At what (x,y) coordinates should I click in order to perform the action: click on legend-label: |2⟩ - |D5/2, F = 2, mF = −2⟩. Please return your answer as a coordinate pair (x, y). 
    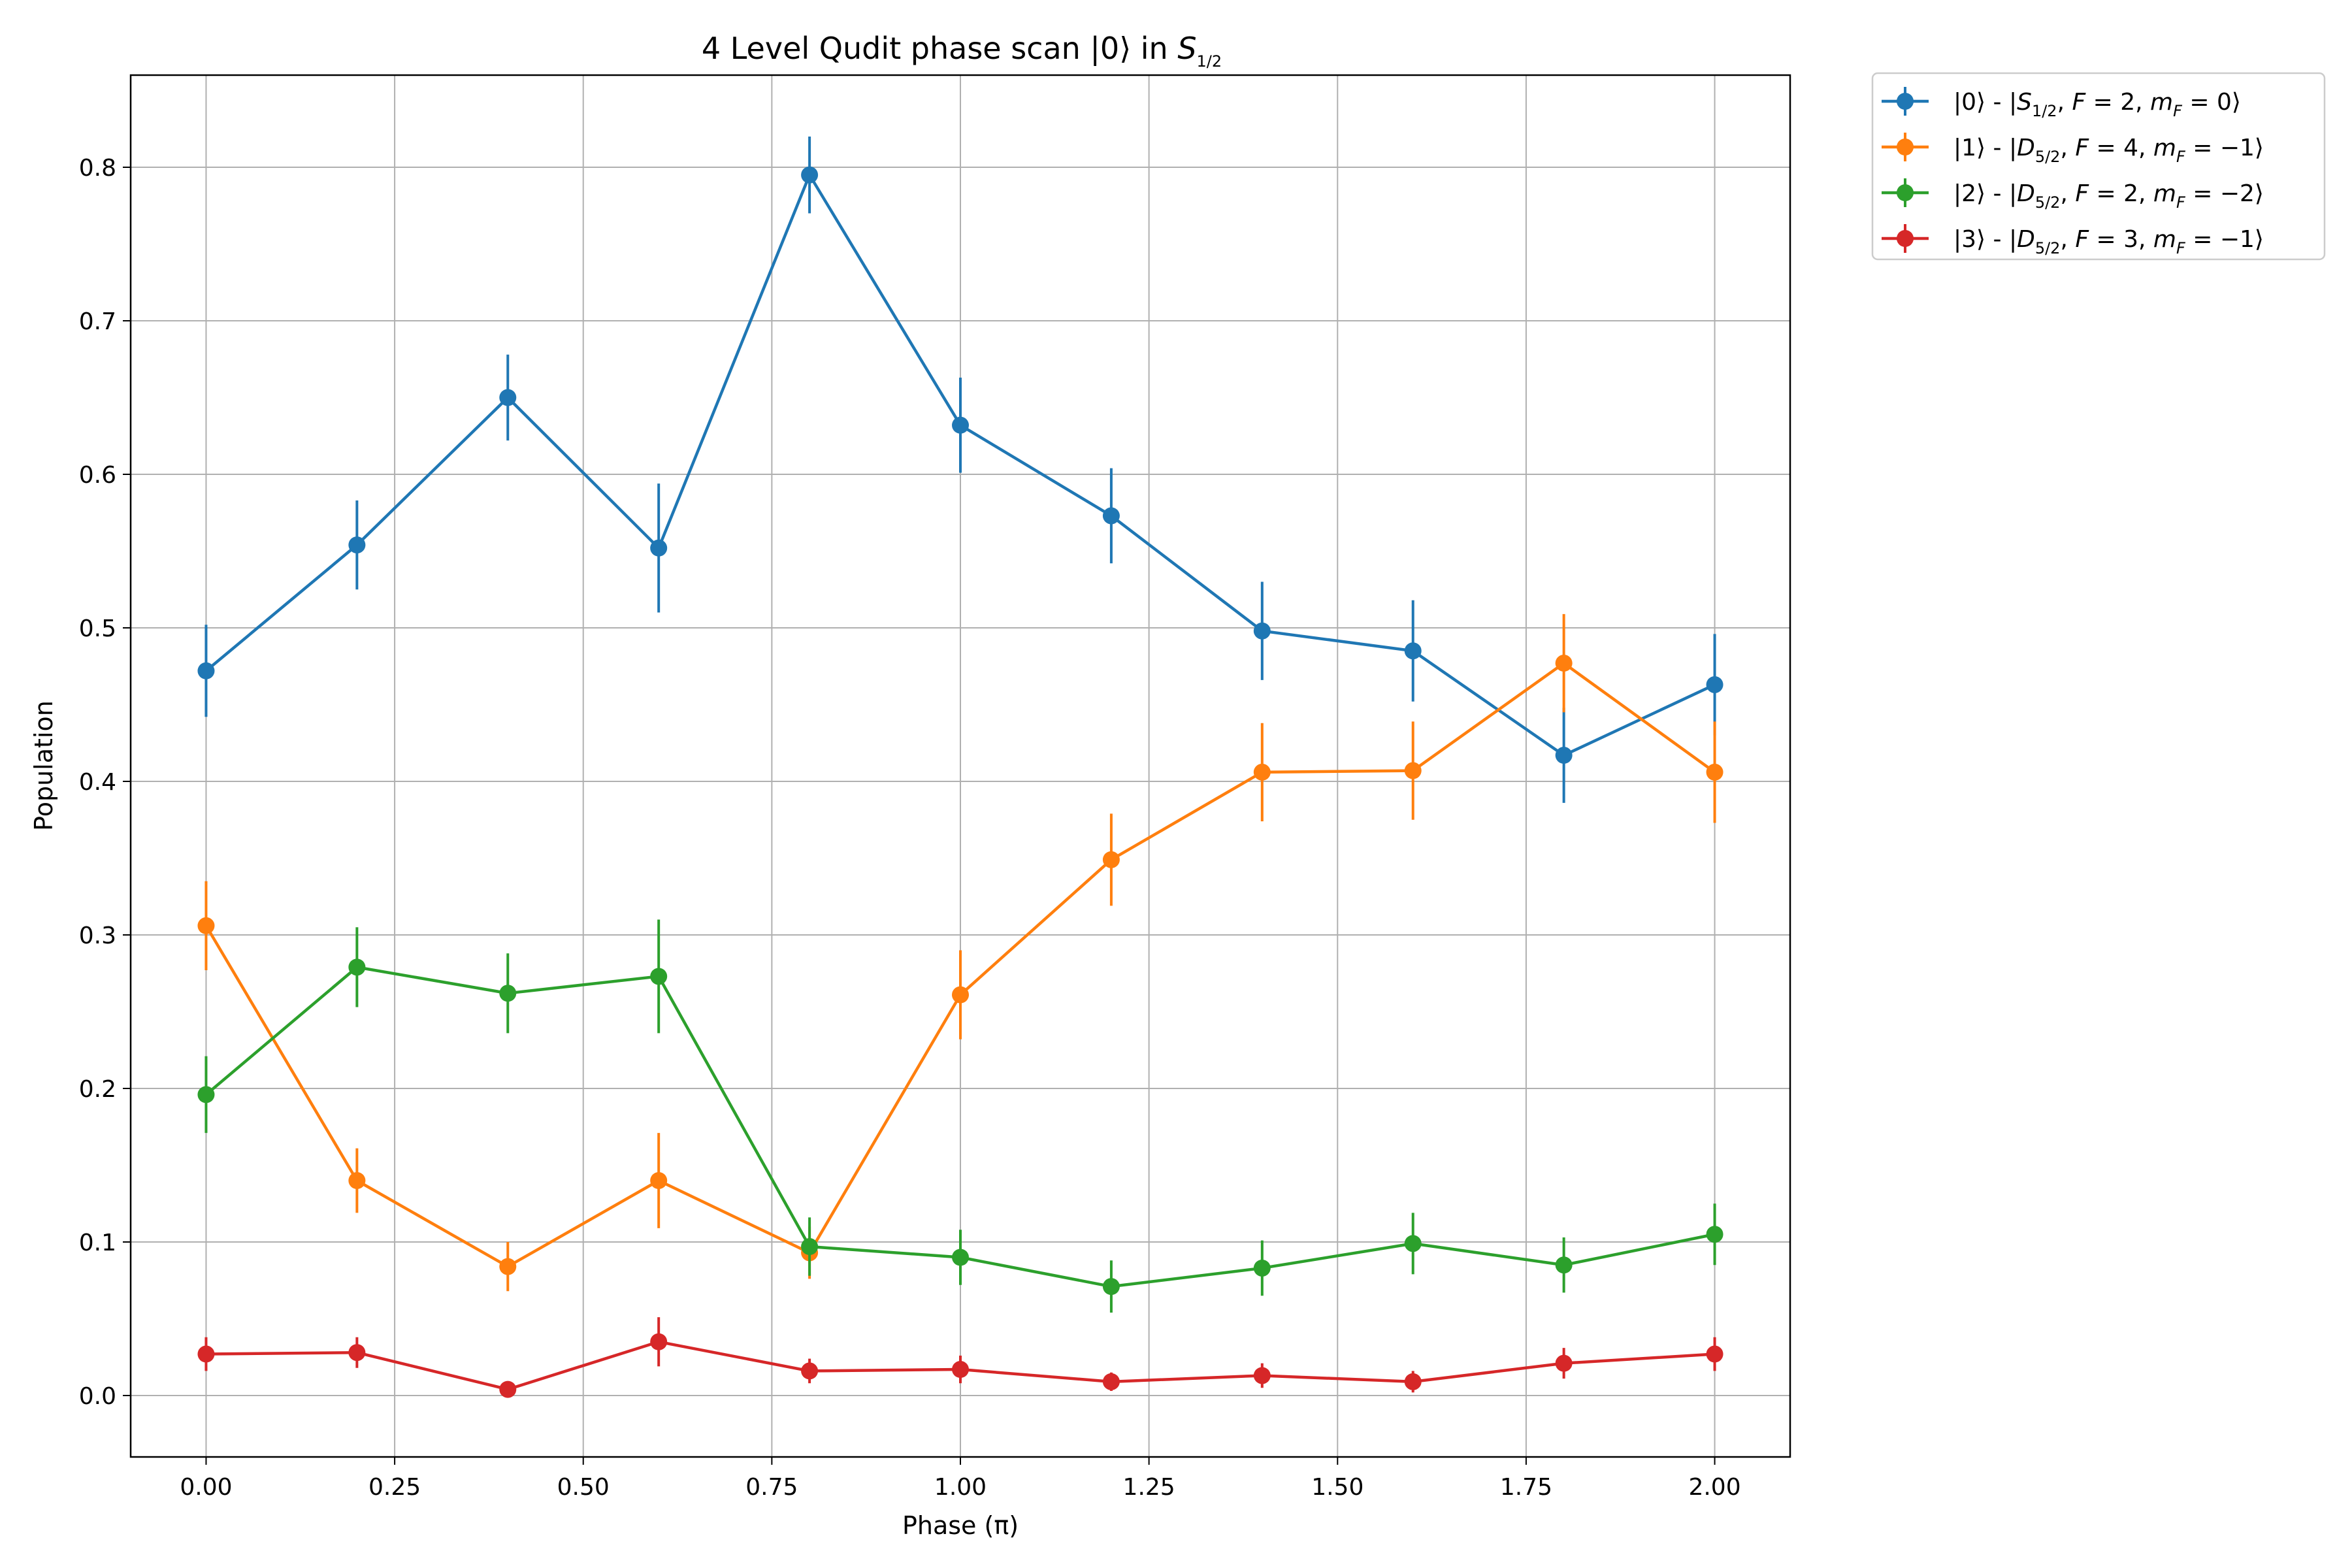
    Looking at the image, I should click on (2108, 196).